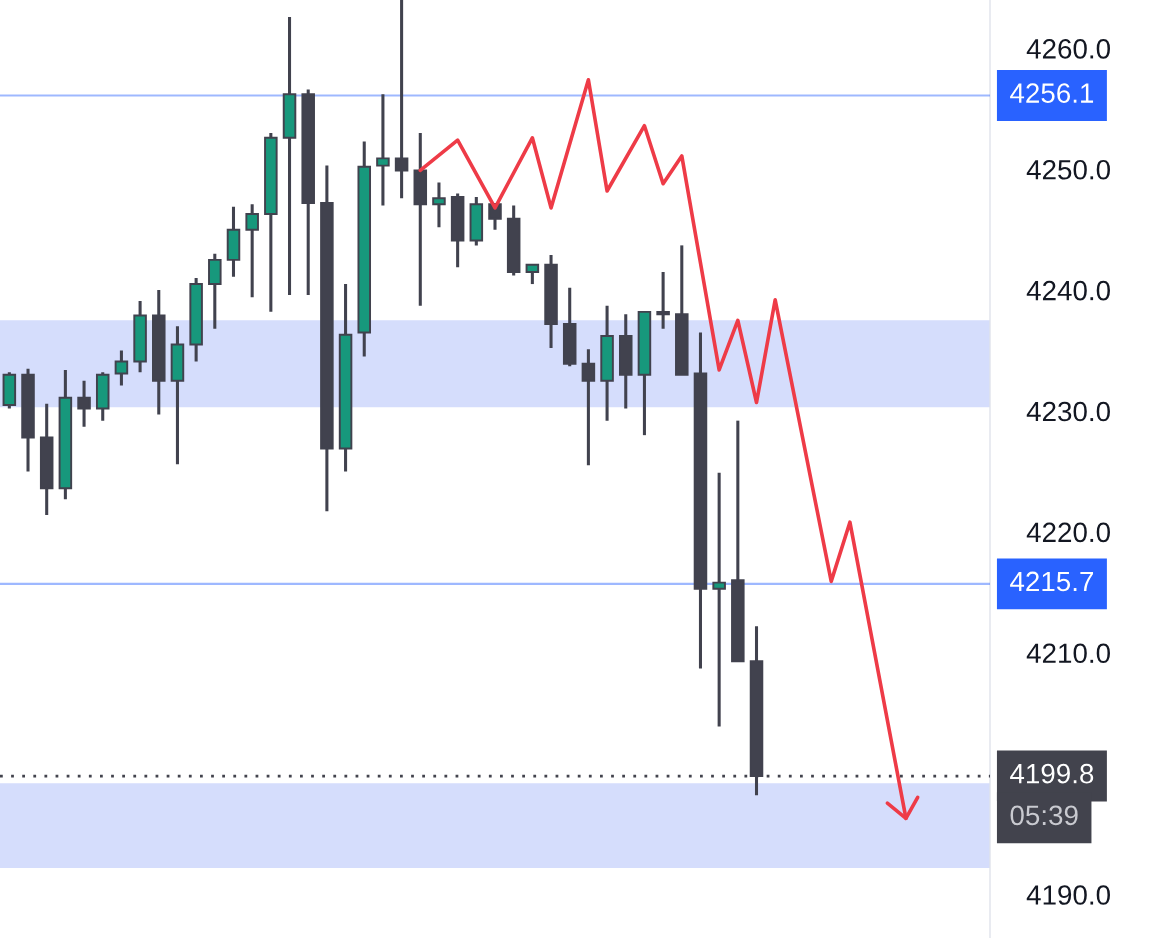 The height and width of the screenshot is (938, 1170). Describe the element at coordinates (1068, 532) in the screenshot. I see `y-tick-label: 4220.0` at that location.